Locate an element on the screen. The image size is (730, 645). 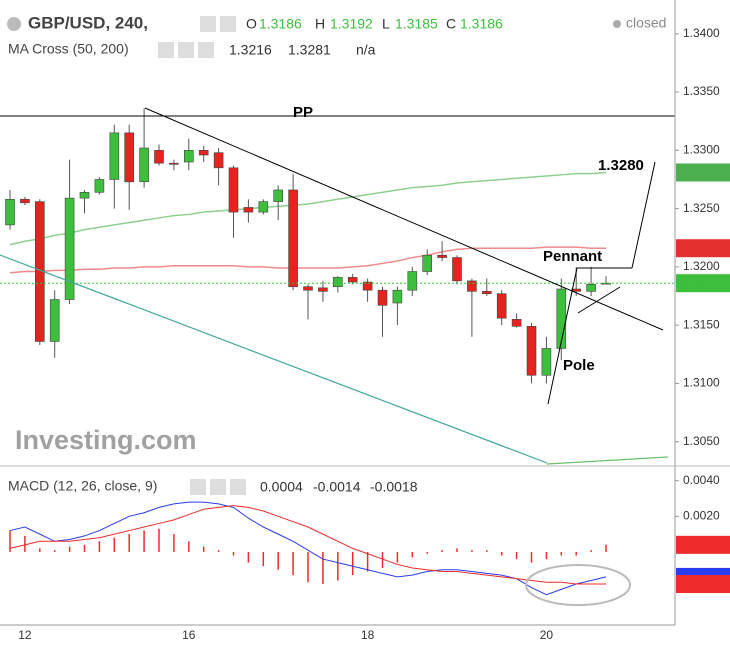
y-tick-label: 1.3100 is located at coordinates (701, 383).